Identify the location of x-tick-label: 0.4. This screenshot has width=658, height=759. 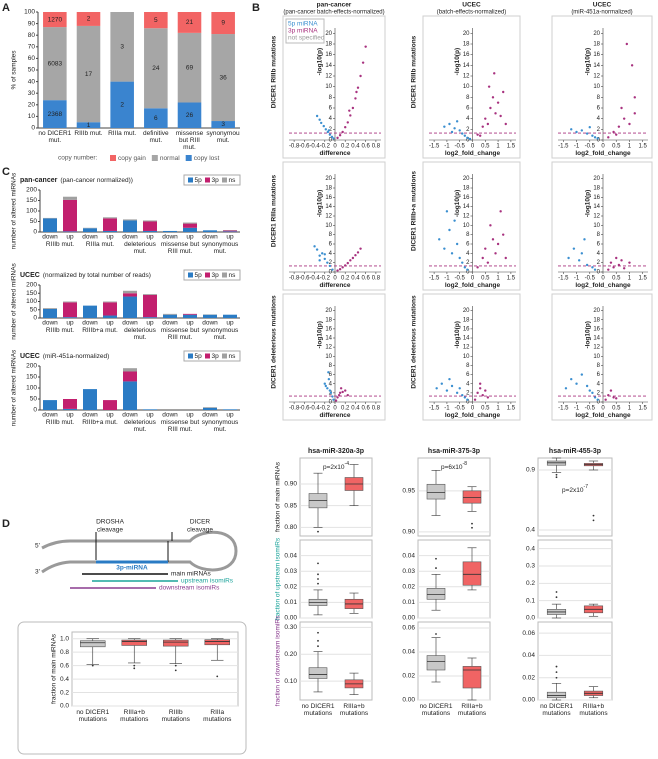
(355, 147).